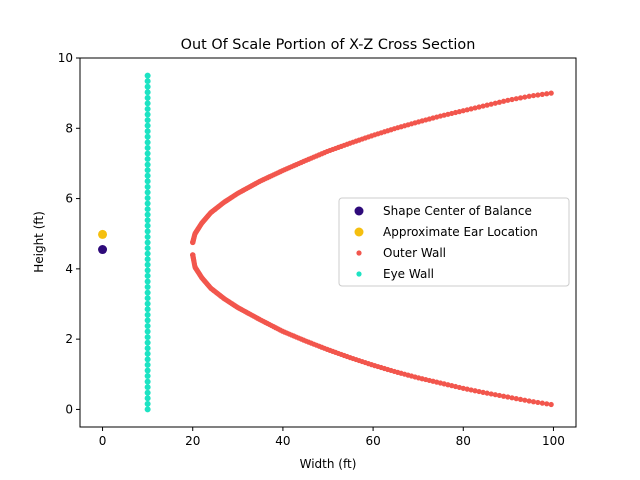 Image resolution: width=640 pixels, height=480 pixels. I want to click on y-tick-label: 8, so click(69, 128).